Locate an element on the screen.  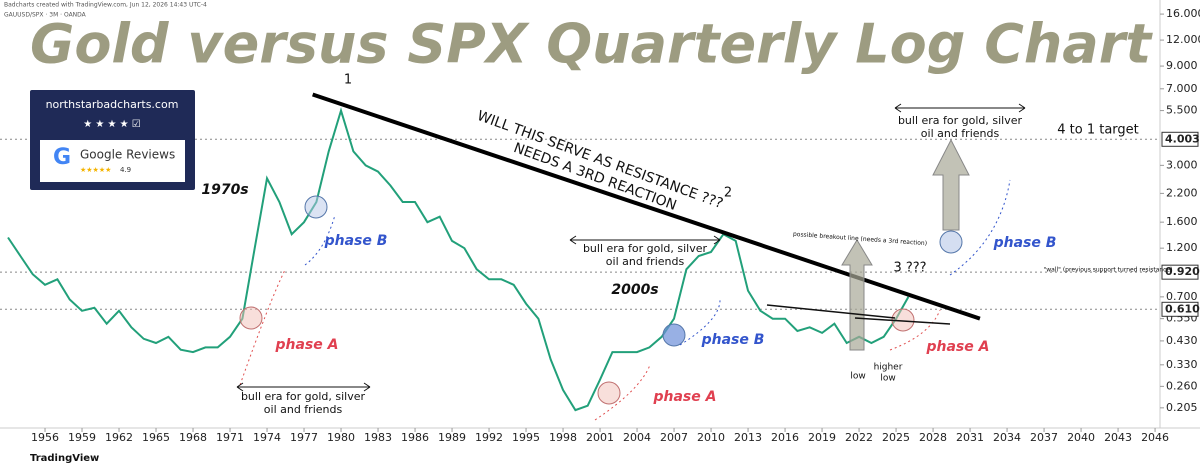
annotation: 4 to 1 target is located at coordinates (1098, 130).